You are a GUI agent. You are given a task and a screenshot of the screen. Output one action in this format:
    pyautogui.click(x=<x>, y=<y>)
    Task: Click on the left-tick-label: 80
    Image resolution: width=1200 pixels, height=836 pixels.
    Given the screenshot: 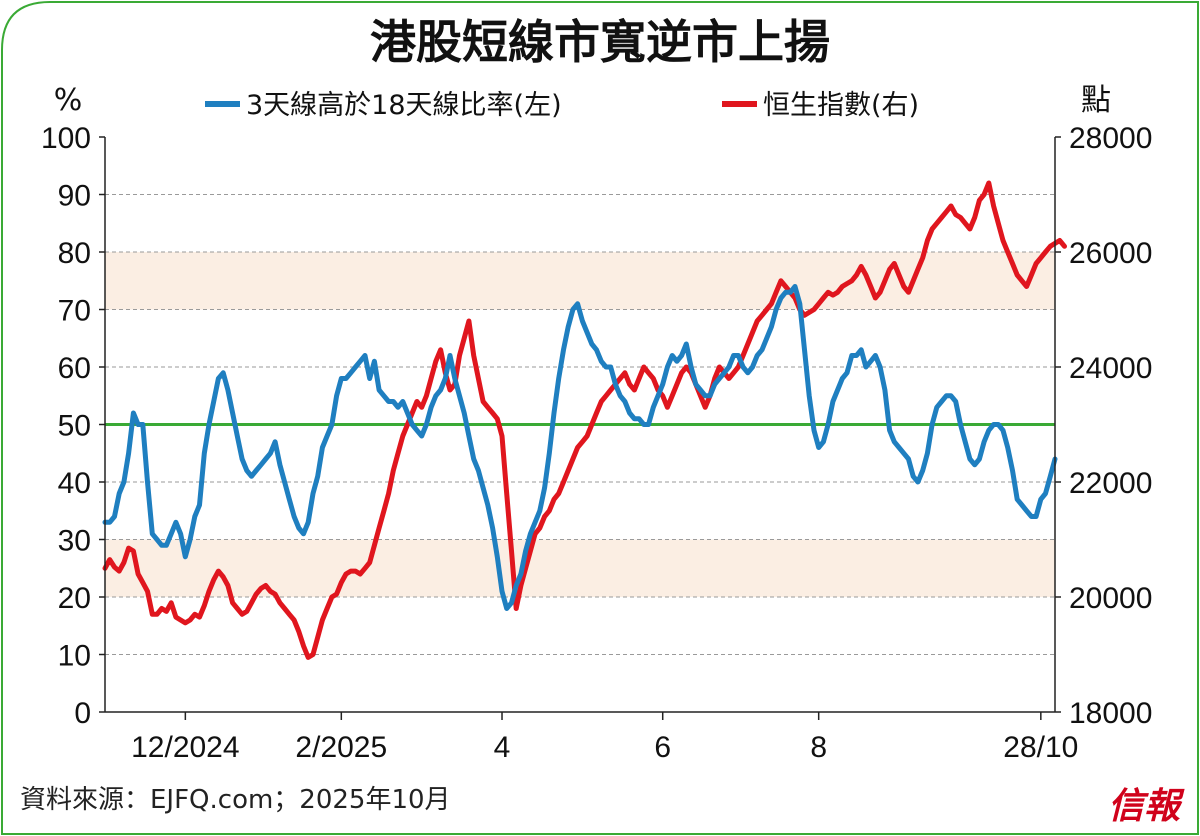 What is the action you would take?
    pyautogui.click(x=74, y=253)
    